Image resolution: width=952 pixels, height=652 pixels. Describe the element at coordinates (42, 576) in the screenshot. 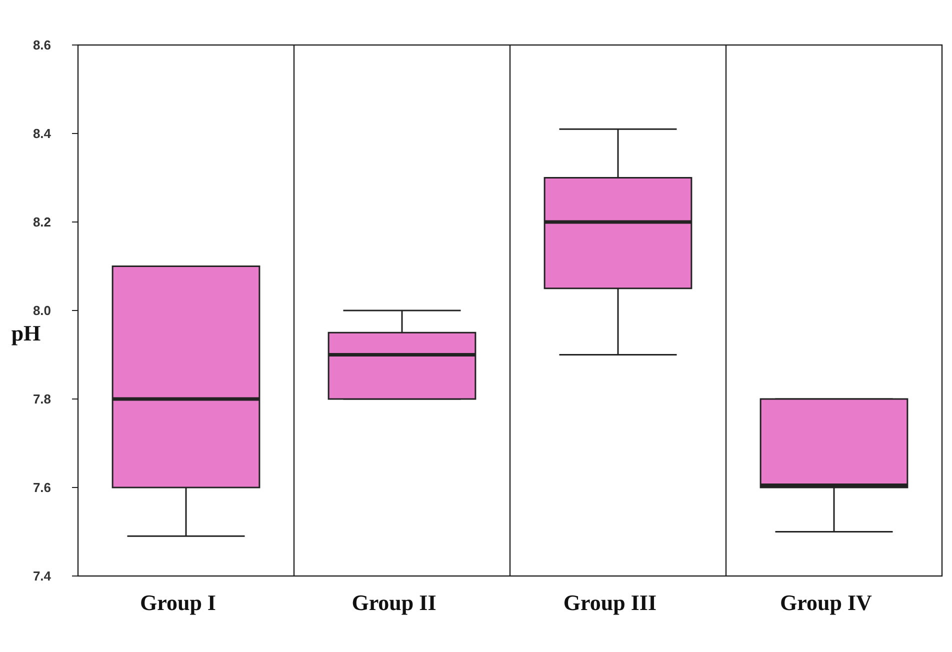

I see `y-tick-label: 7.4` at that location.